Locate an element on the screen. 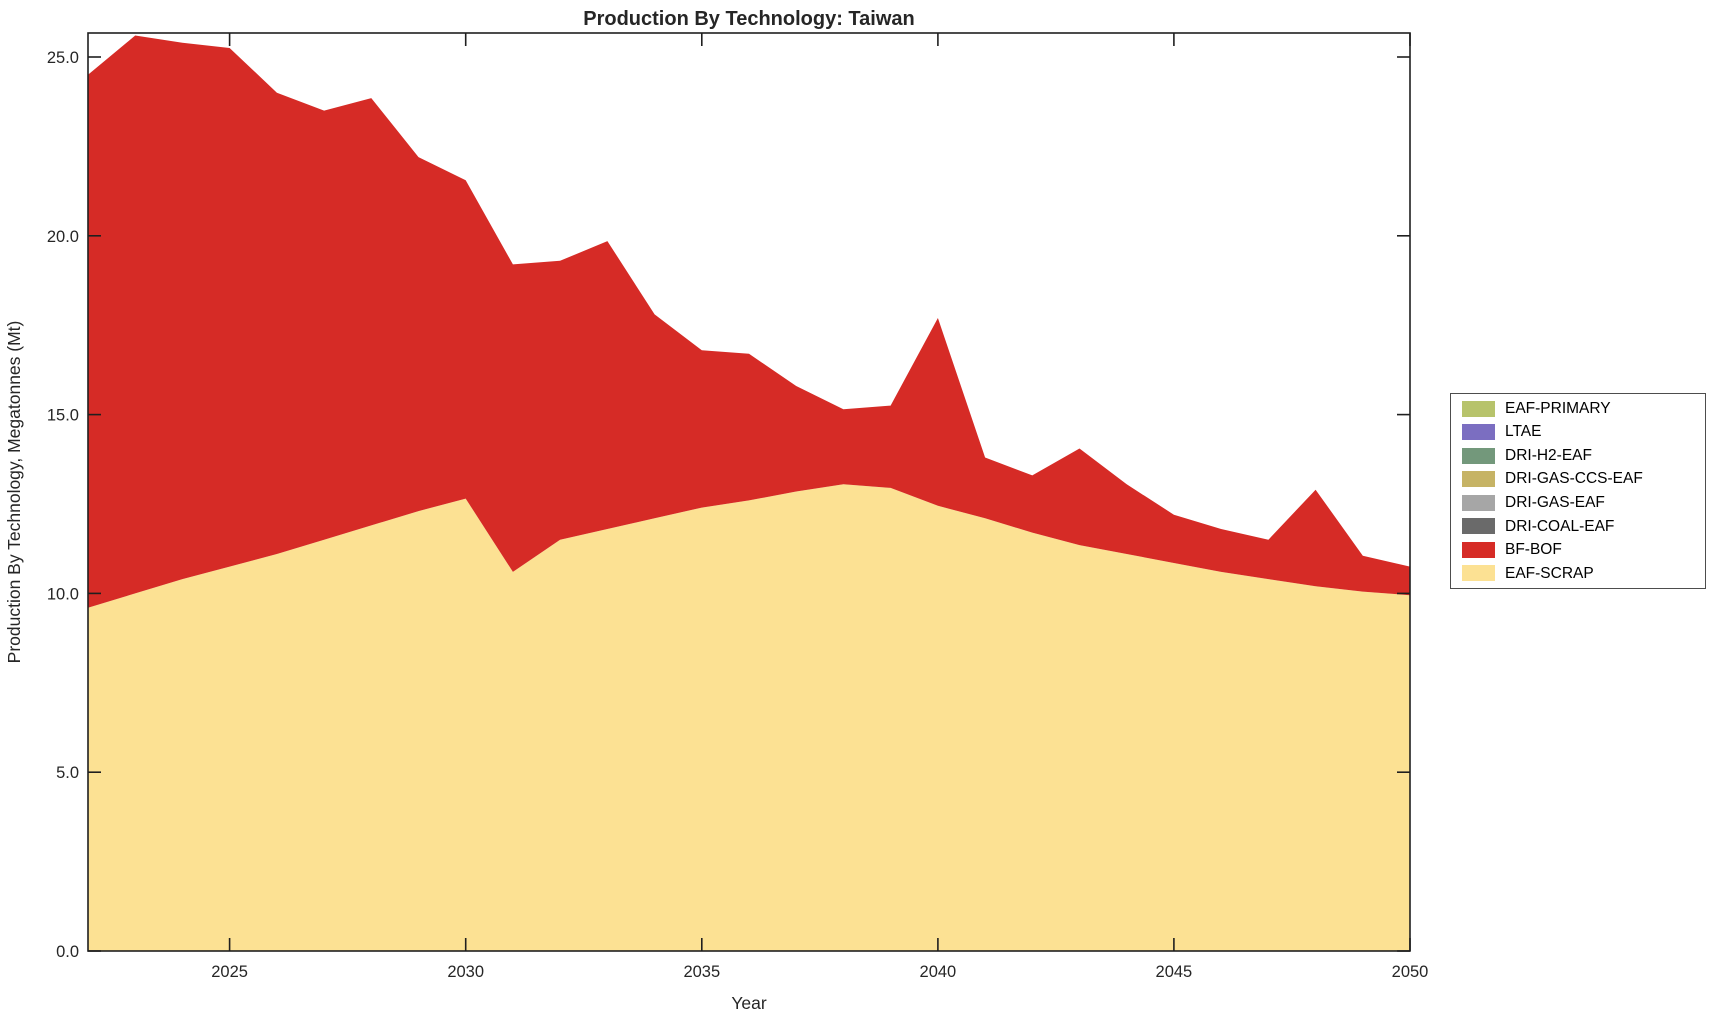  y-tick-label: 15.0 is located at coordinates (63, 416).